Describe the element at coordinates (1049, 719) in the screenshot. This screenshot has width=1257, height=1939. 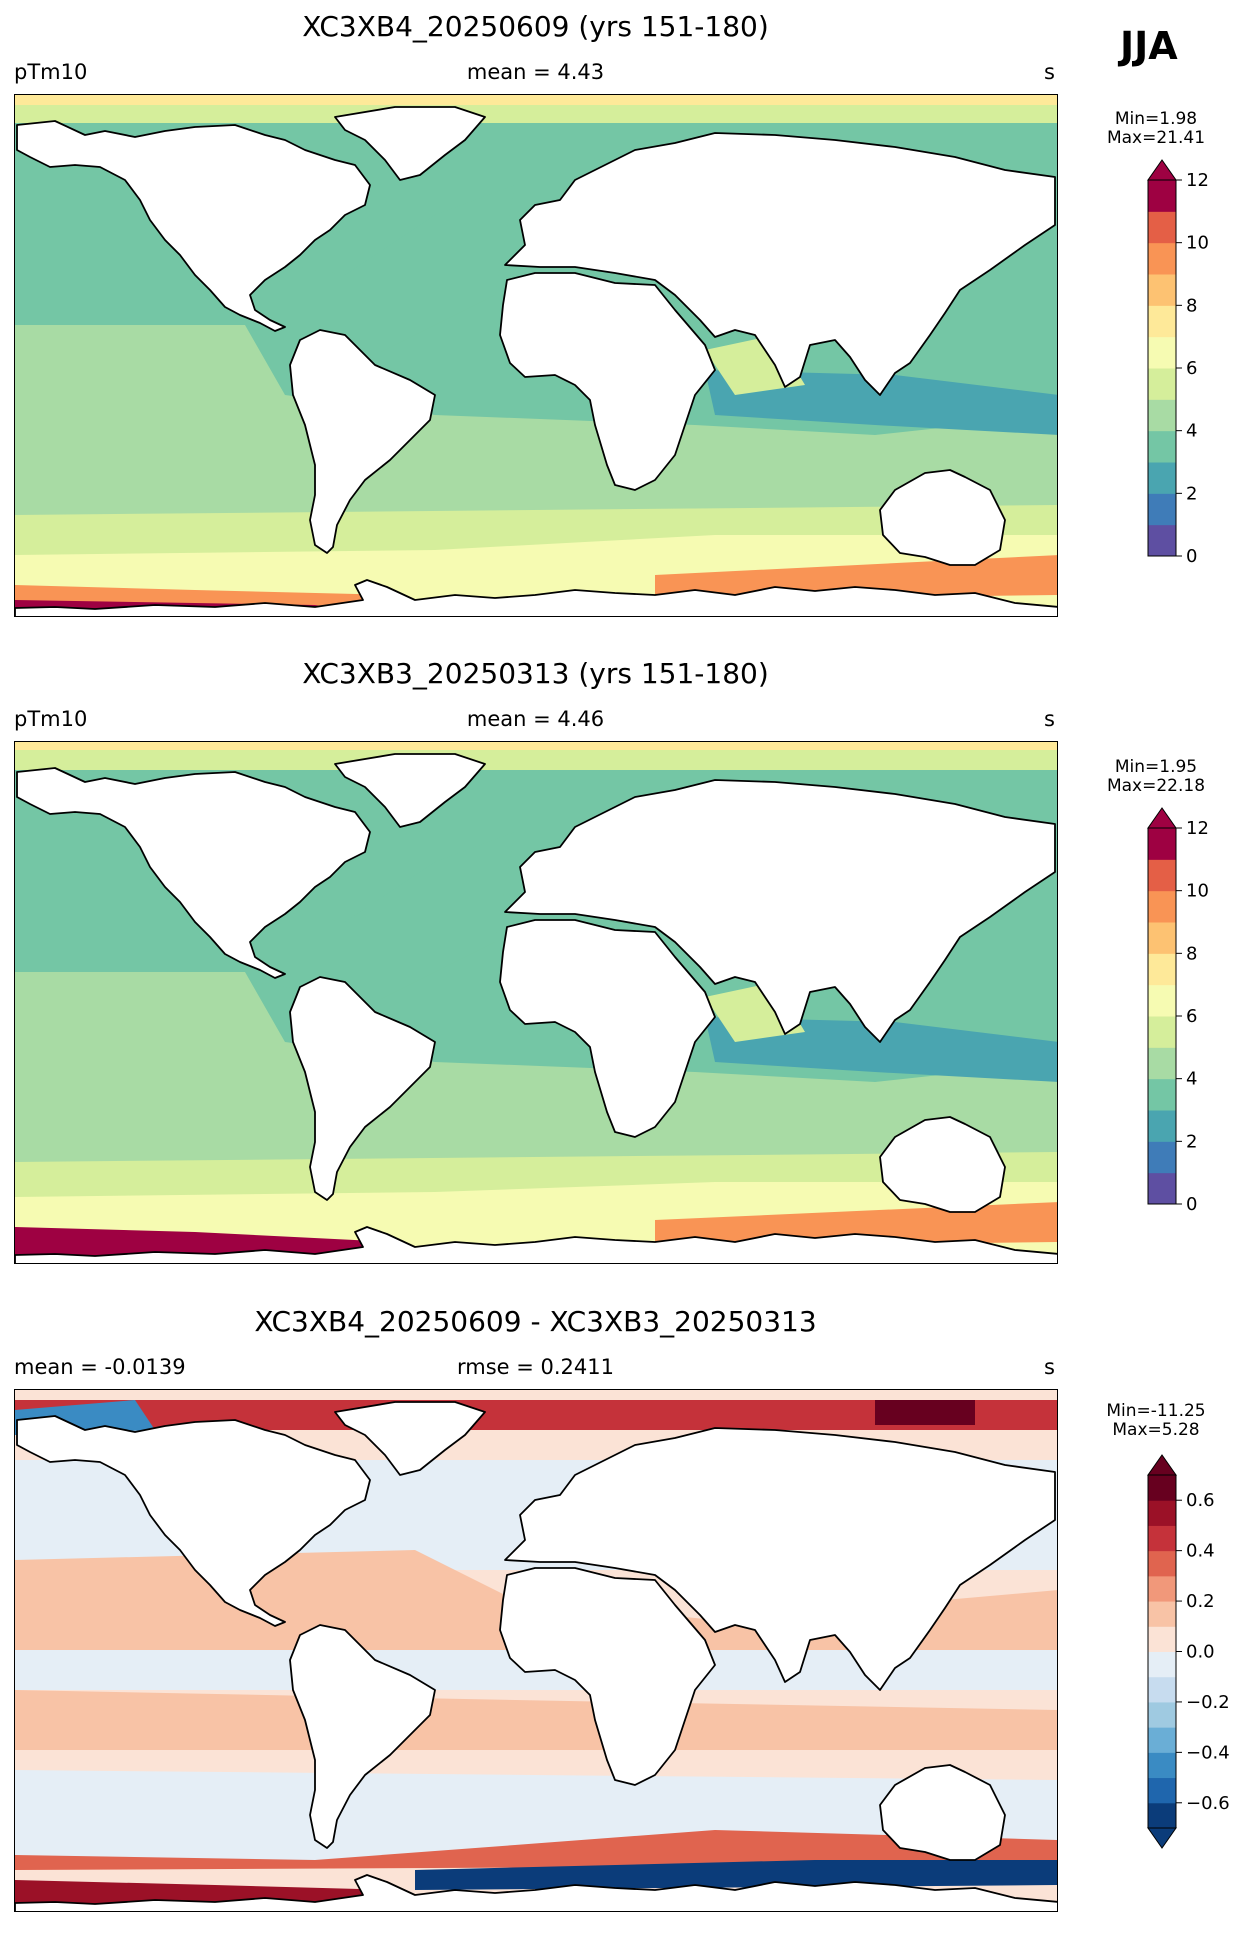
I see `panel-2-units-label: s` at that location.